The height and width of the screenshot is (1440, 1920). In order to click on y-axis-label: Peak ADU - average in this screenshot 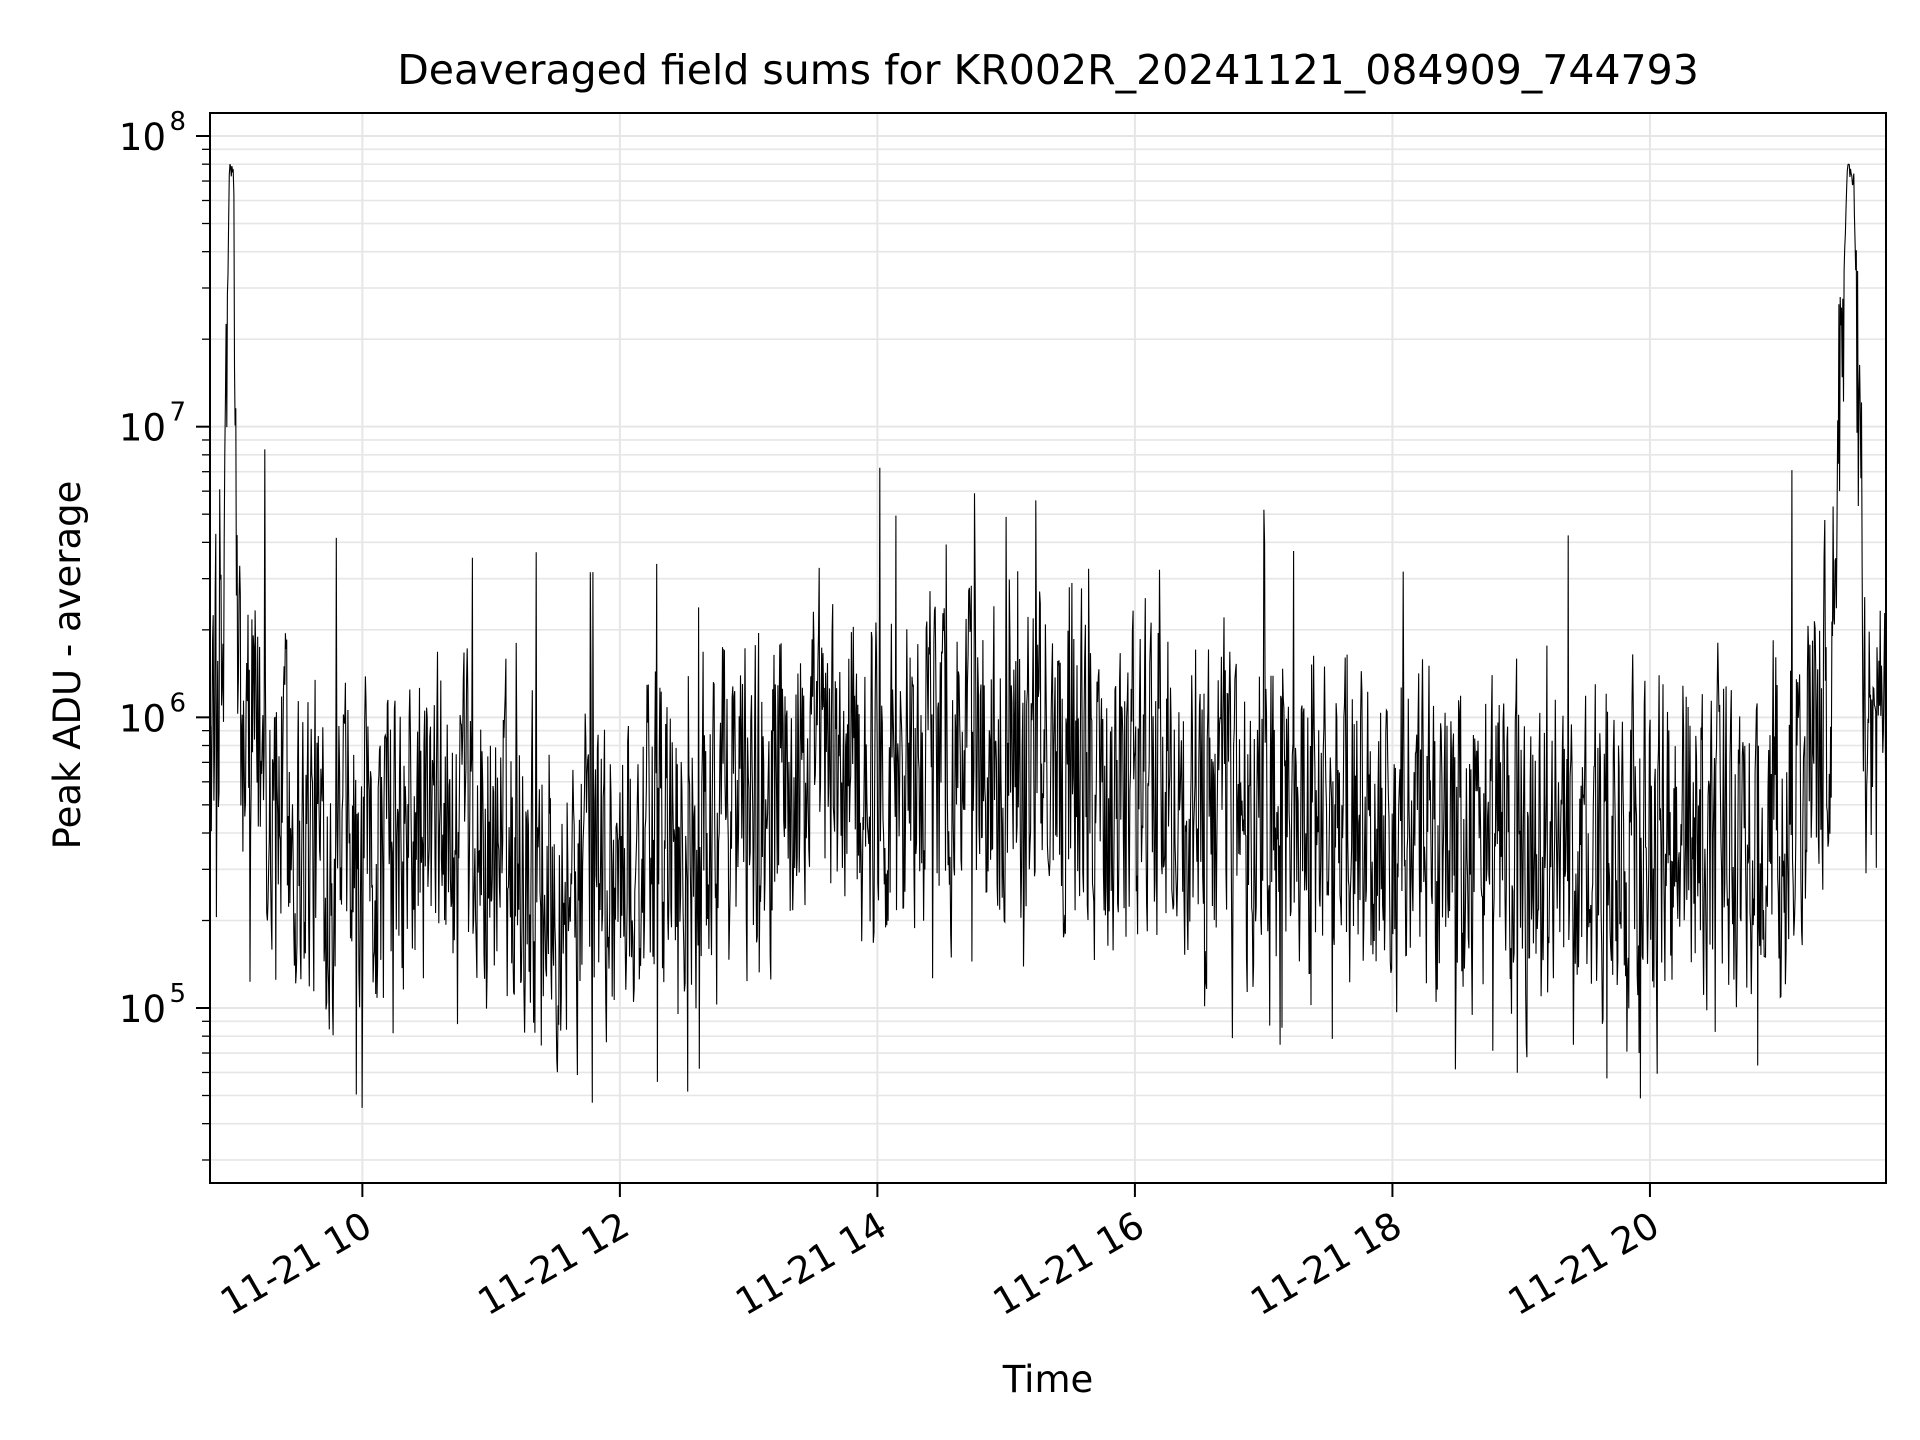, I will do `click(67, 665)`.